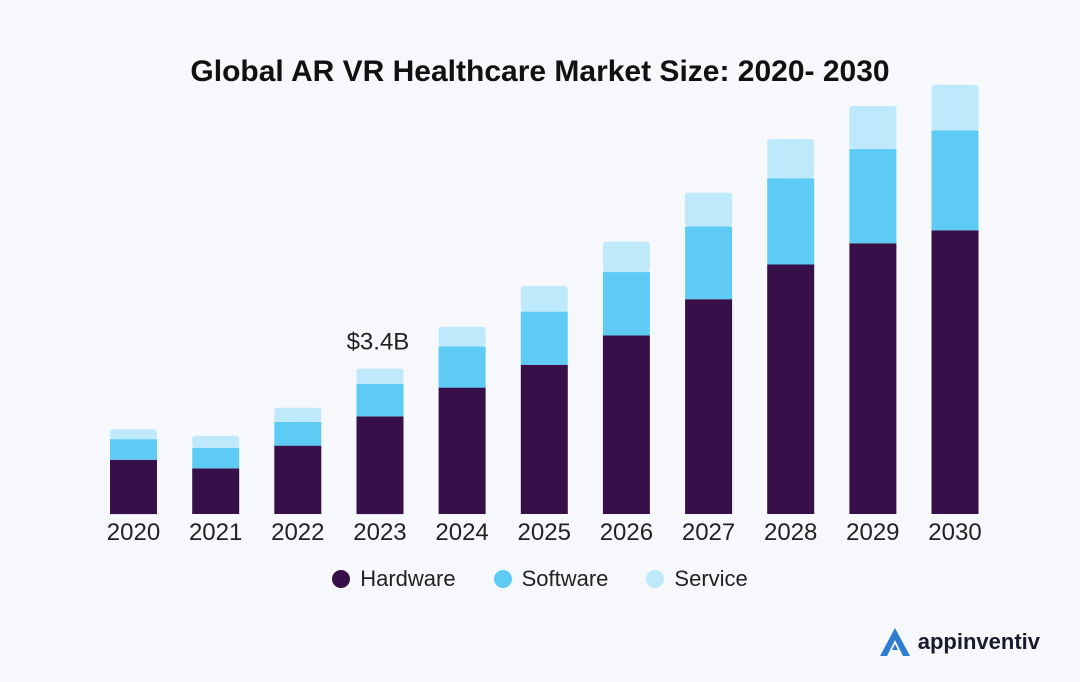  I want to click on bar-software-2021, so click(216, 458).